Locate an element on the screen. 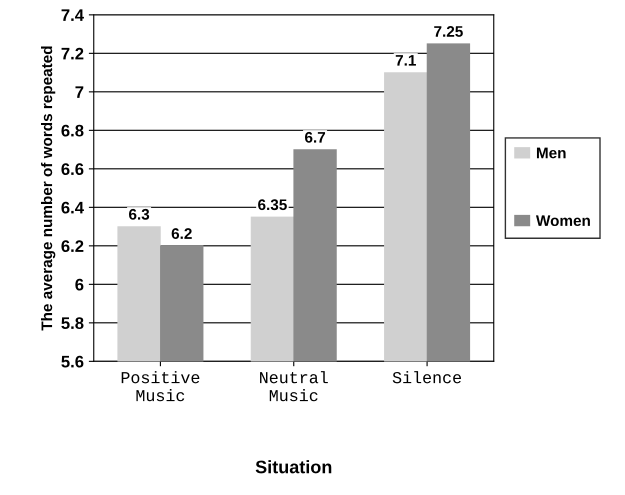 The image size is (625, 495). legend-label: Men is located at coordinates (551, 153).